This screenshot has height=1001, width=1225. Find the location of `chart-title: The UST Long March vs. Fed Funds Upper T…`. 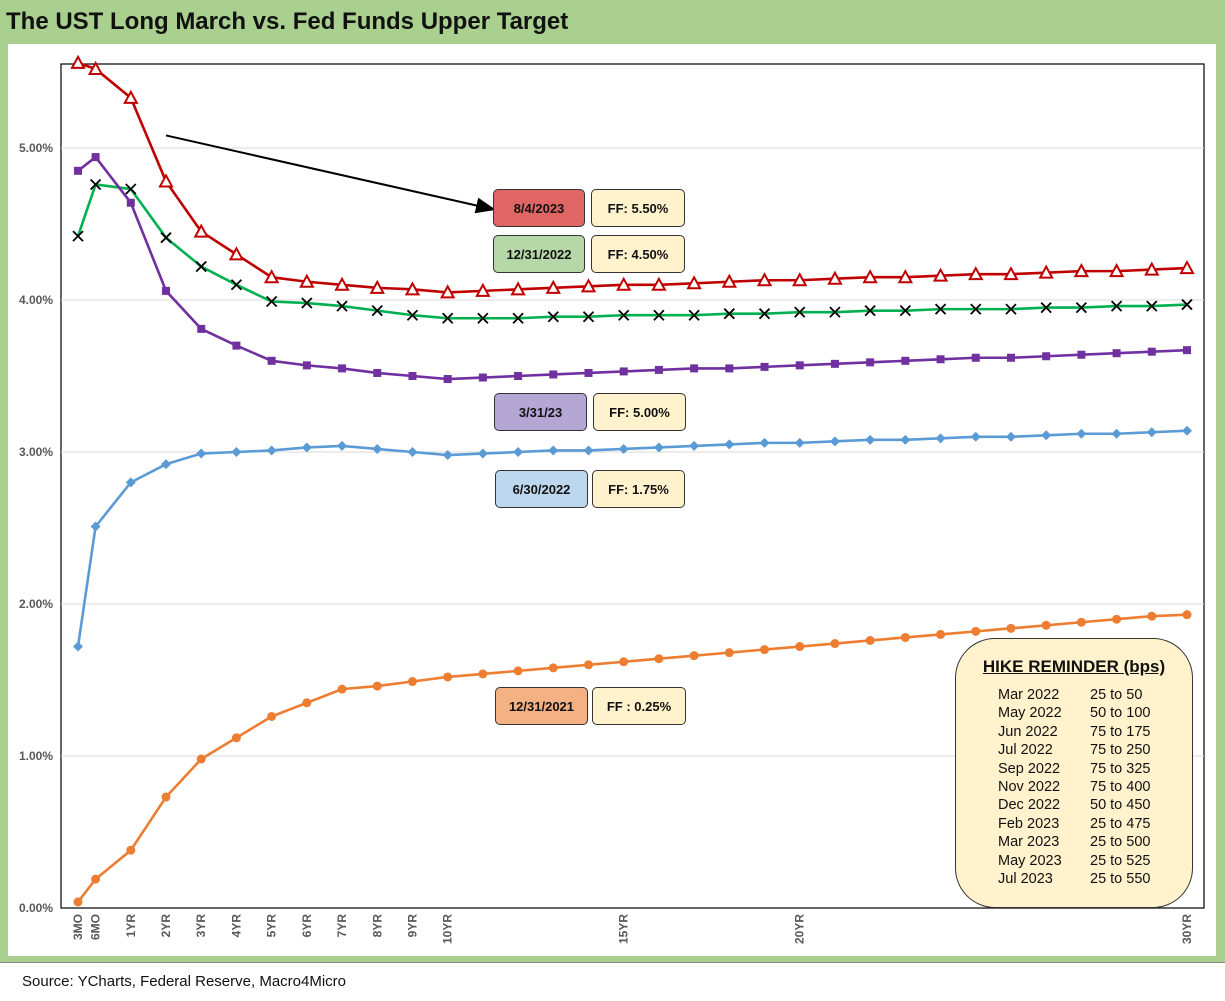

chart-title: The UST Long March vs. Fed Funds Upper T… is located at coordinates (287, 21).